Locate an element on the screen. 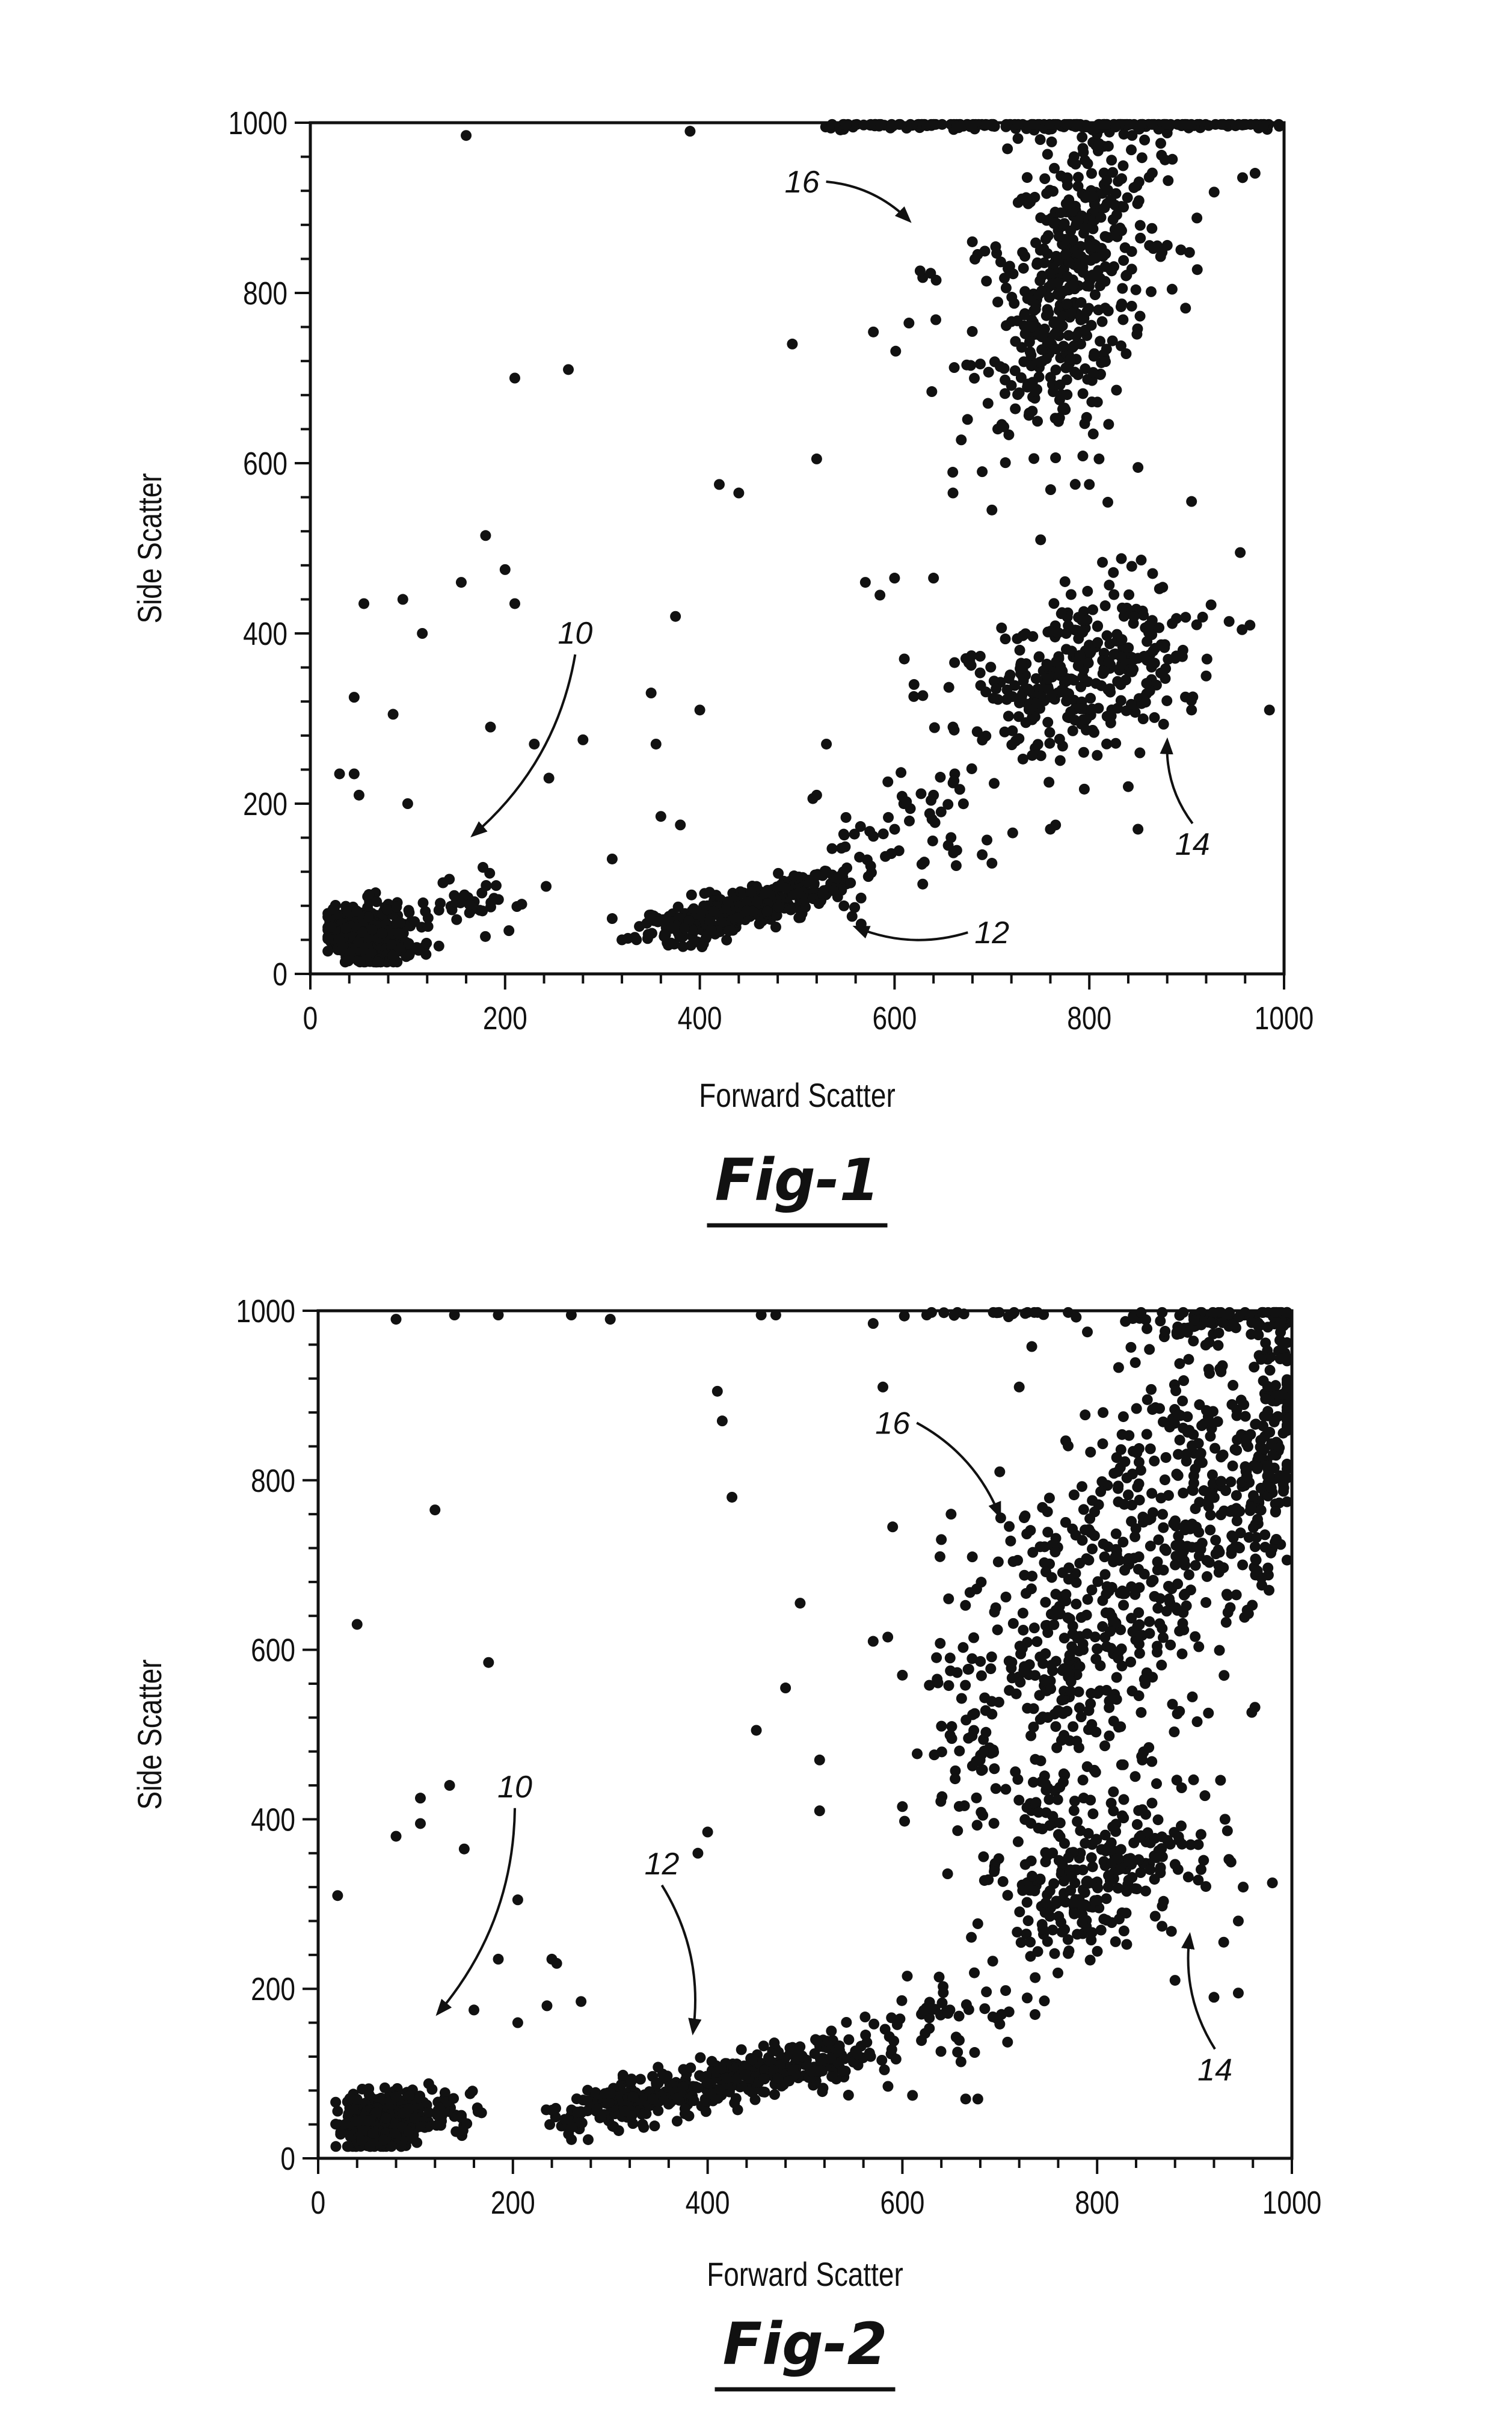  y-tick-label: 1000 is located at coordinates (266, 1311).